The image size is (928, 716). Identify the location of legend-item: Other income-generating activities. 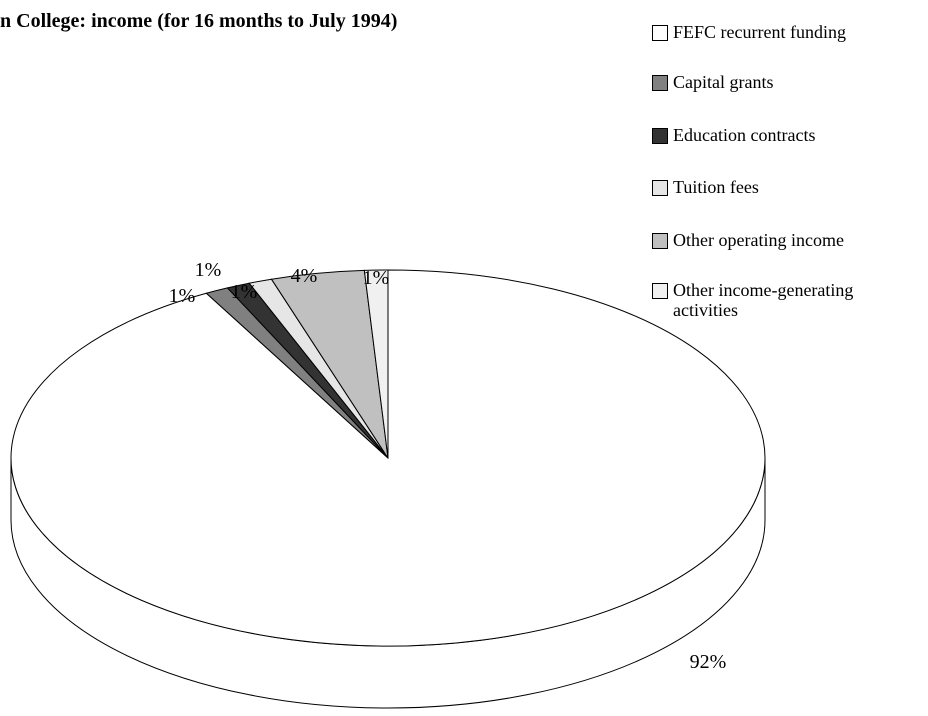
(782, 300).